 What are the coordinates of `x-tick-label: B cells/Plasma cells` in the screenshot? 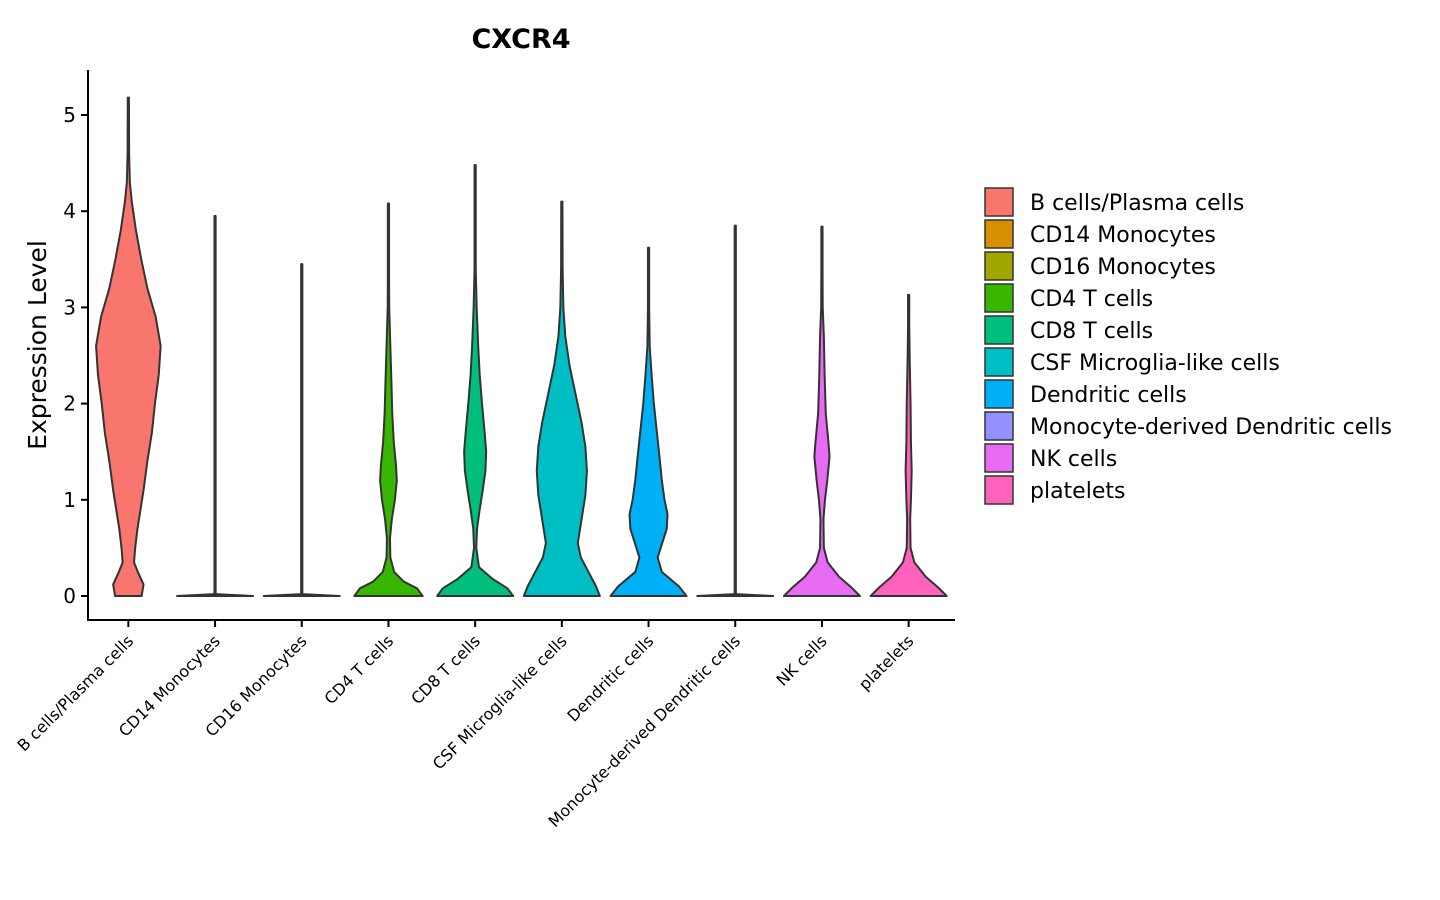 It's located at (76, 693).